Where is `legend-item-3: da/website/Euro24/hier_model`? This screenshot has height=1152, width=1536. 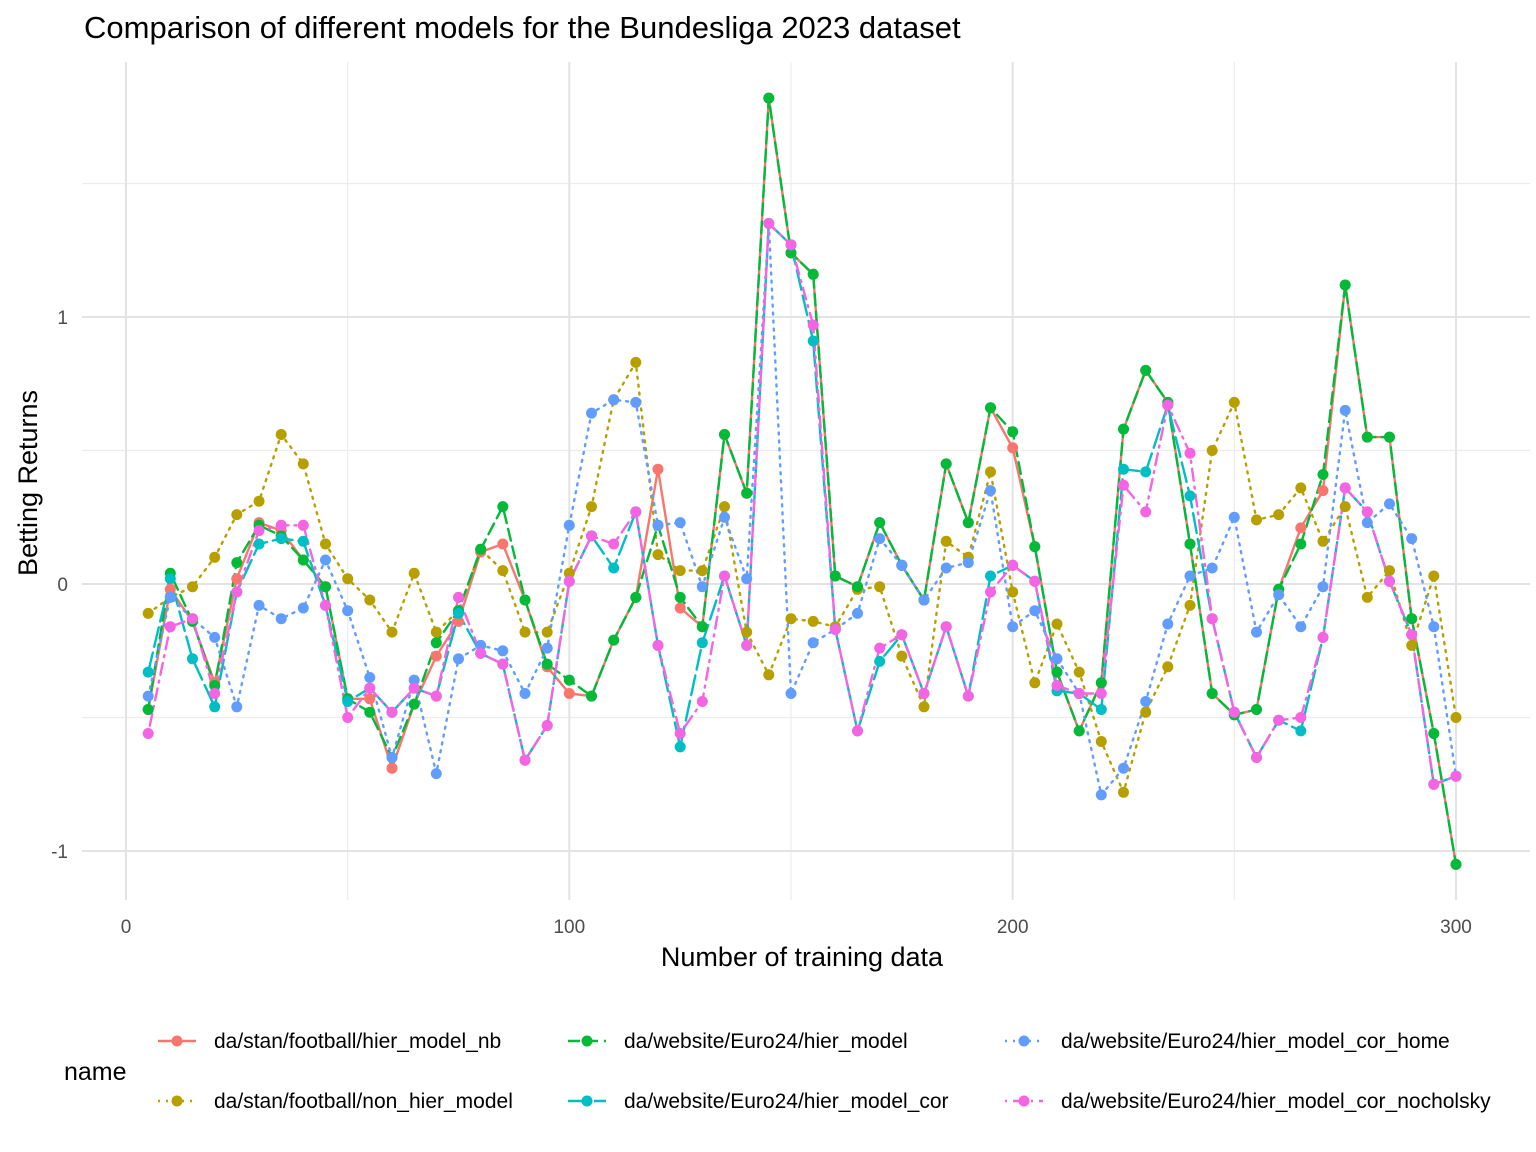 legend-item-3: da/website/Euro24/hier_model is located at coordinates (738, 1041).